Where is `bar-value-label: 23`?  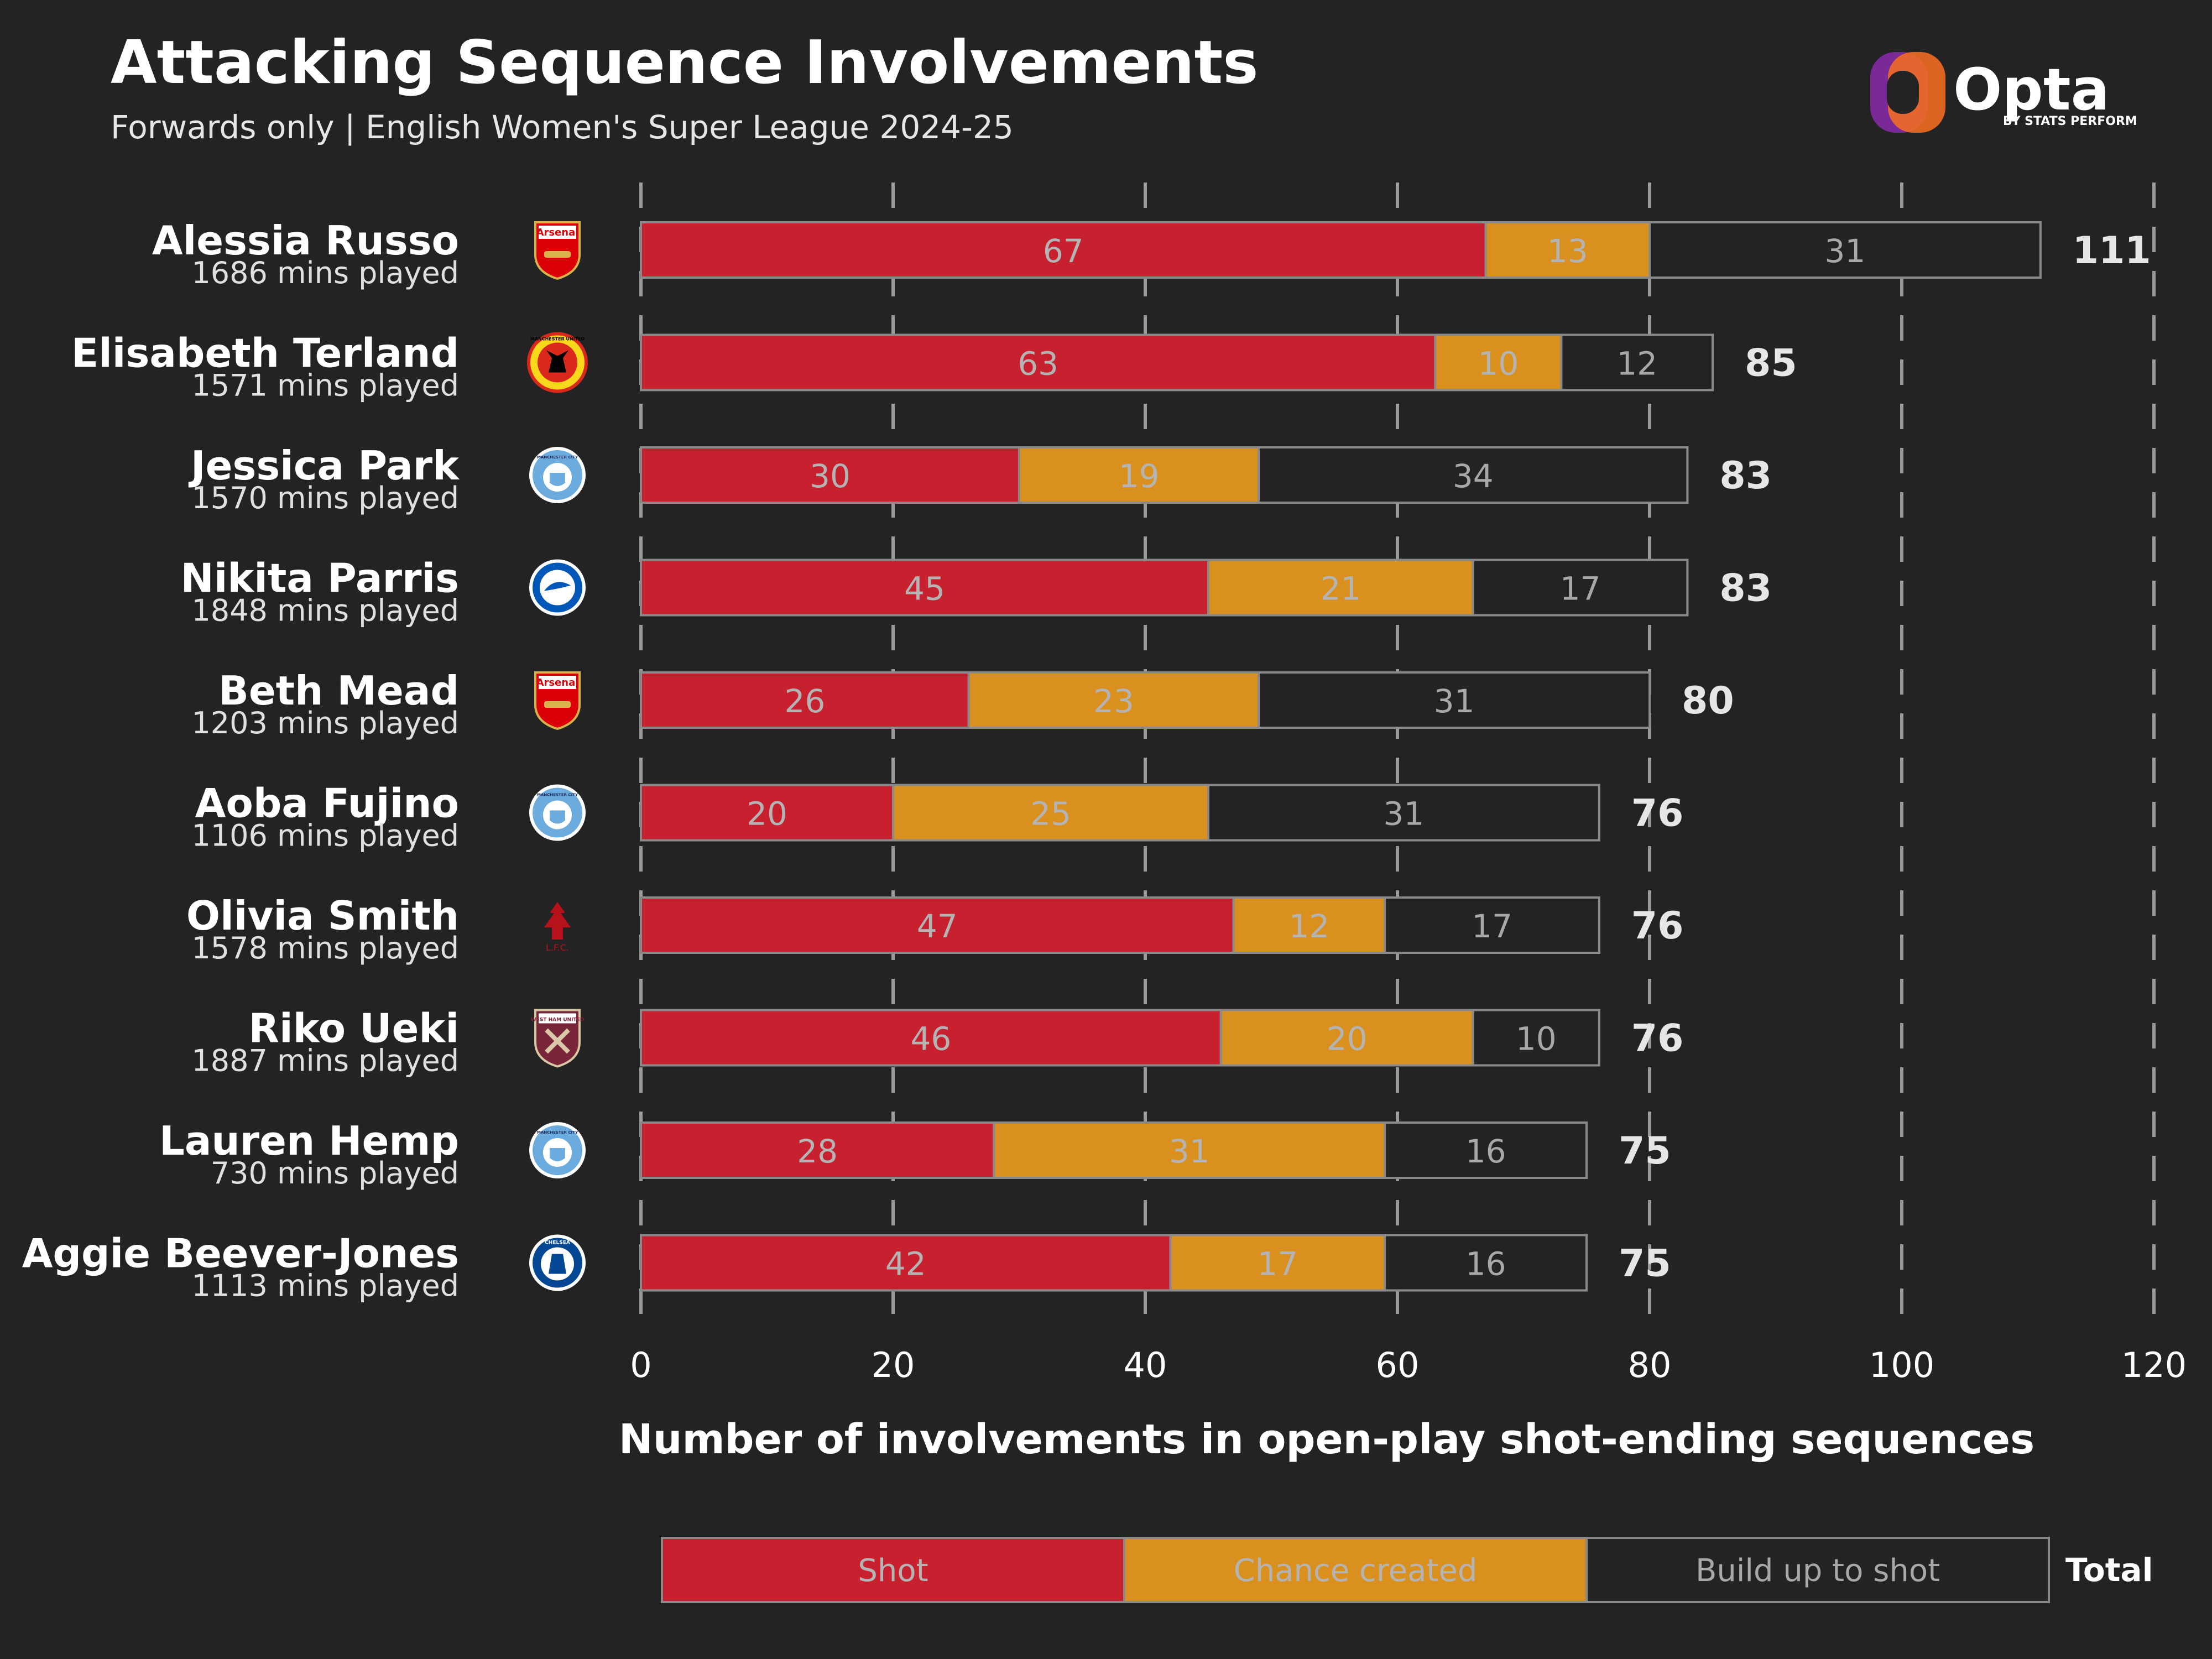 bar-value-label: 23 is located at coordinates (1114, 701).